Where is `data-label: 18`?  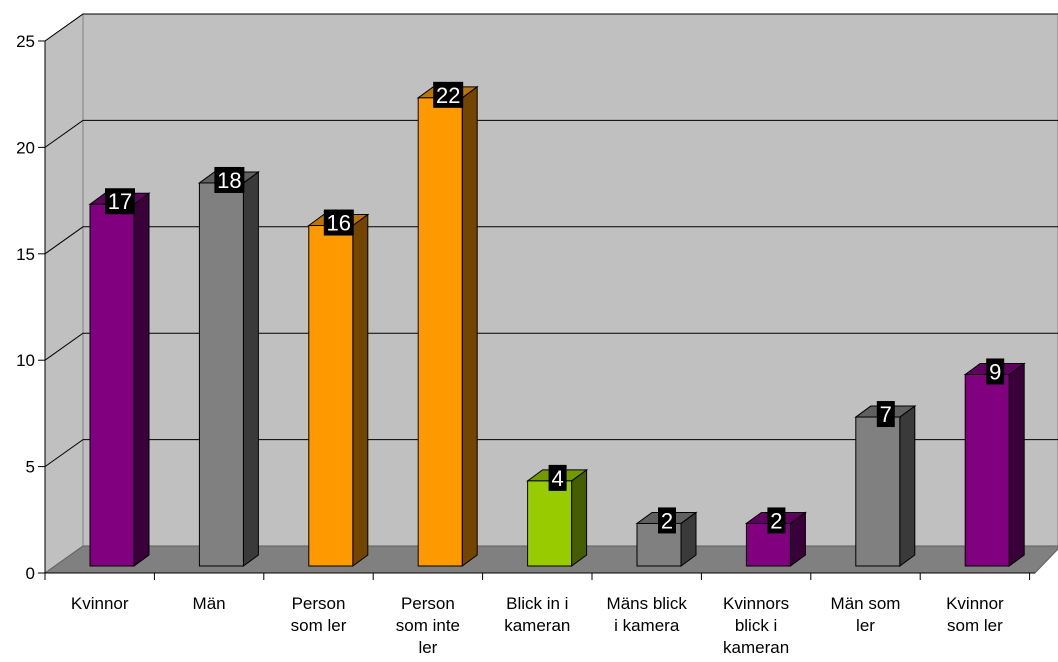
data-label: 18 is located at coordinates (229, 179).